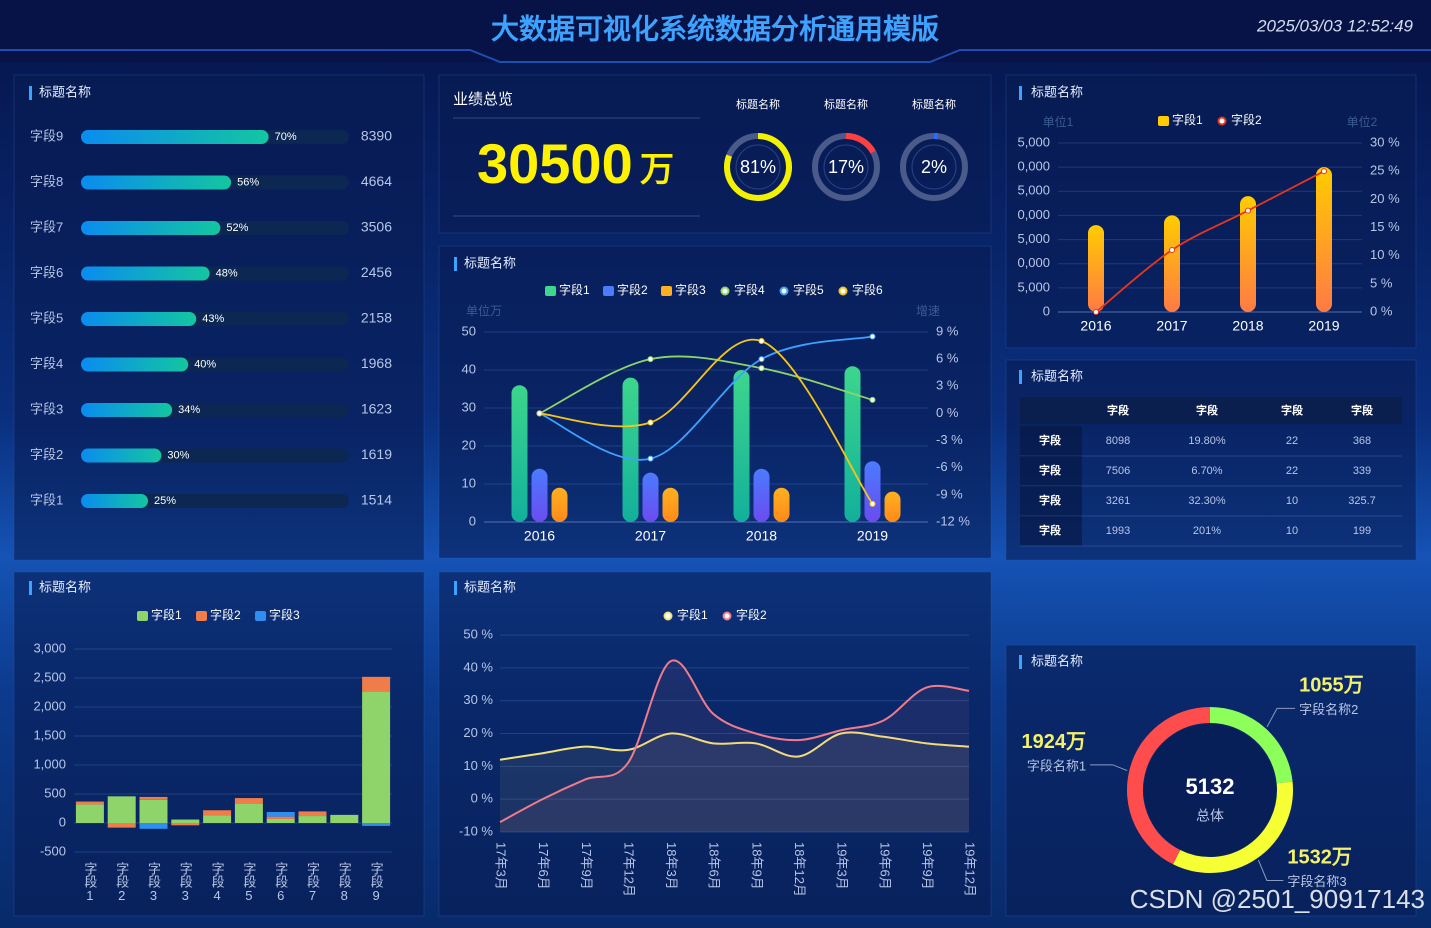  What do you see at coordinates (46, 226) in the screenshot?
I see `bar-label: 字段7` at bounding box center [46, 226].